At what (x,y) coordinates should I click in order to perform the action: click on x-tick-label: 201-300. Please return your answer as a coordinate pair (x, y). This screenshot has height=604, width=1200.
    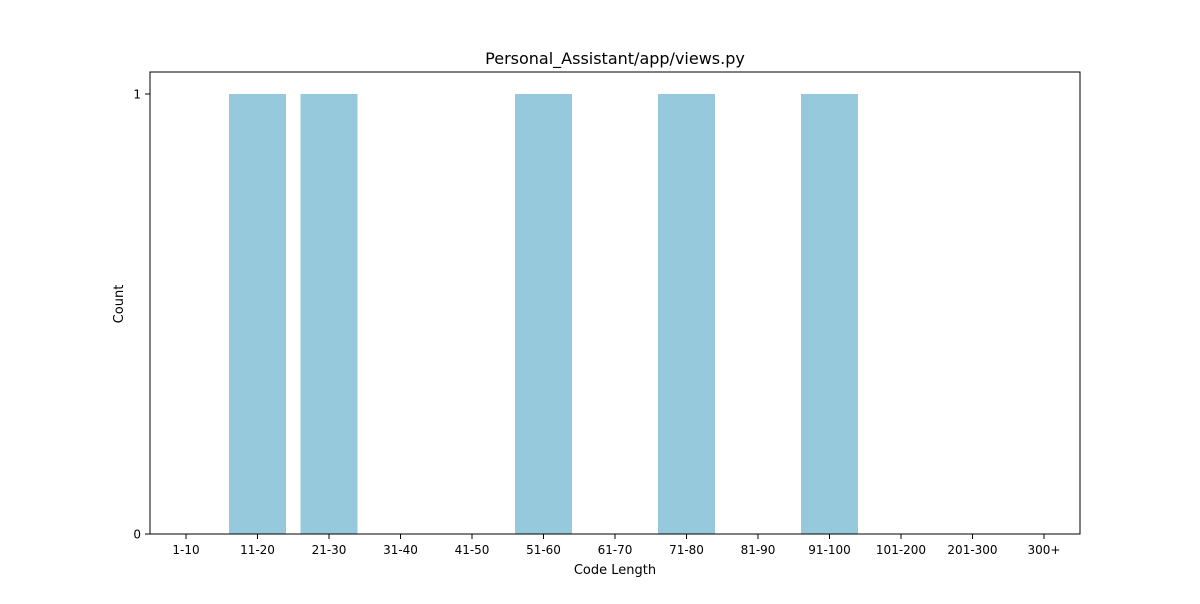
    Looking at the image, I should click on (972, 550).